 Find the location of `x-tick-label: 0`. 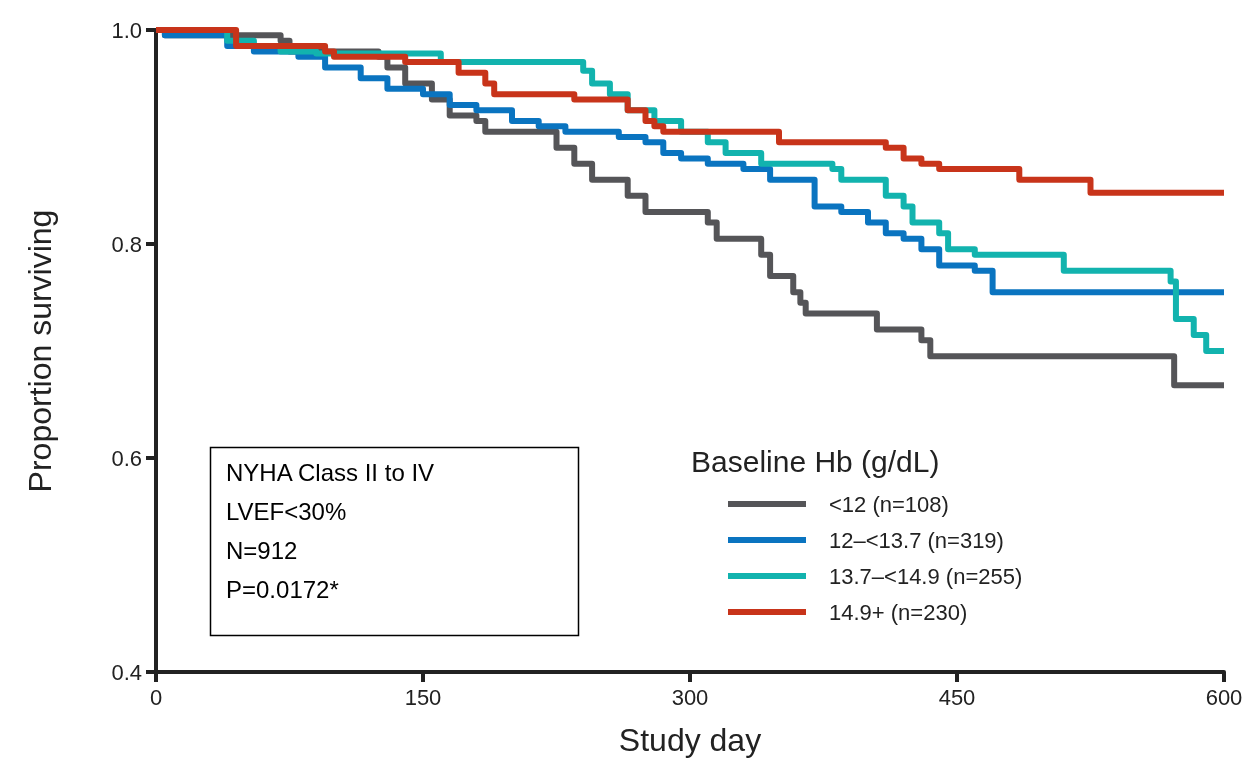

x-tick-label: 0 is located at coordinates (156, 697).